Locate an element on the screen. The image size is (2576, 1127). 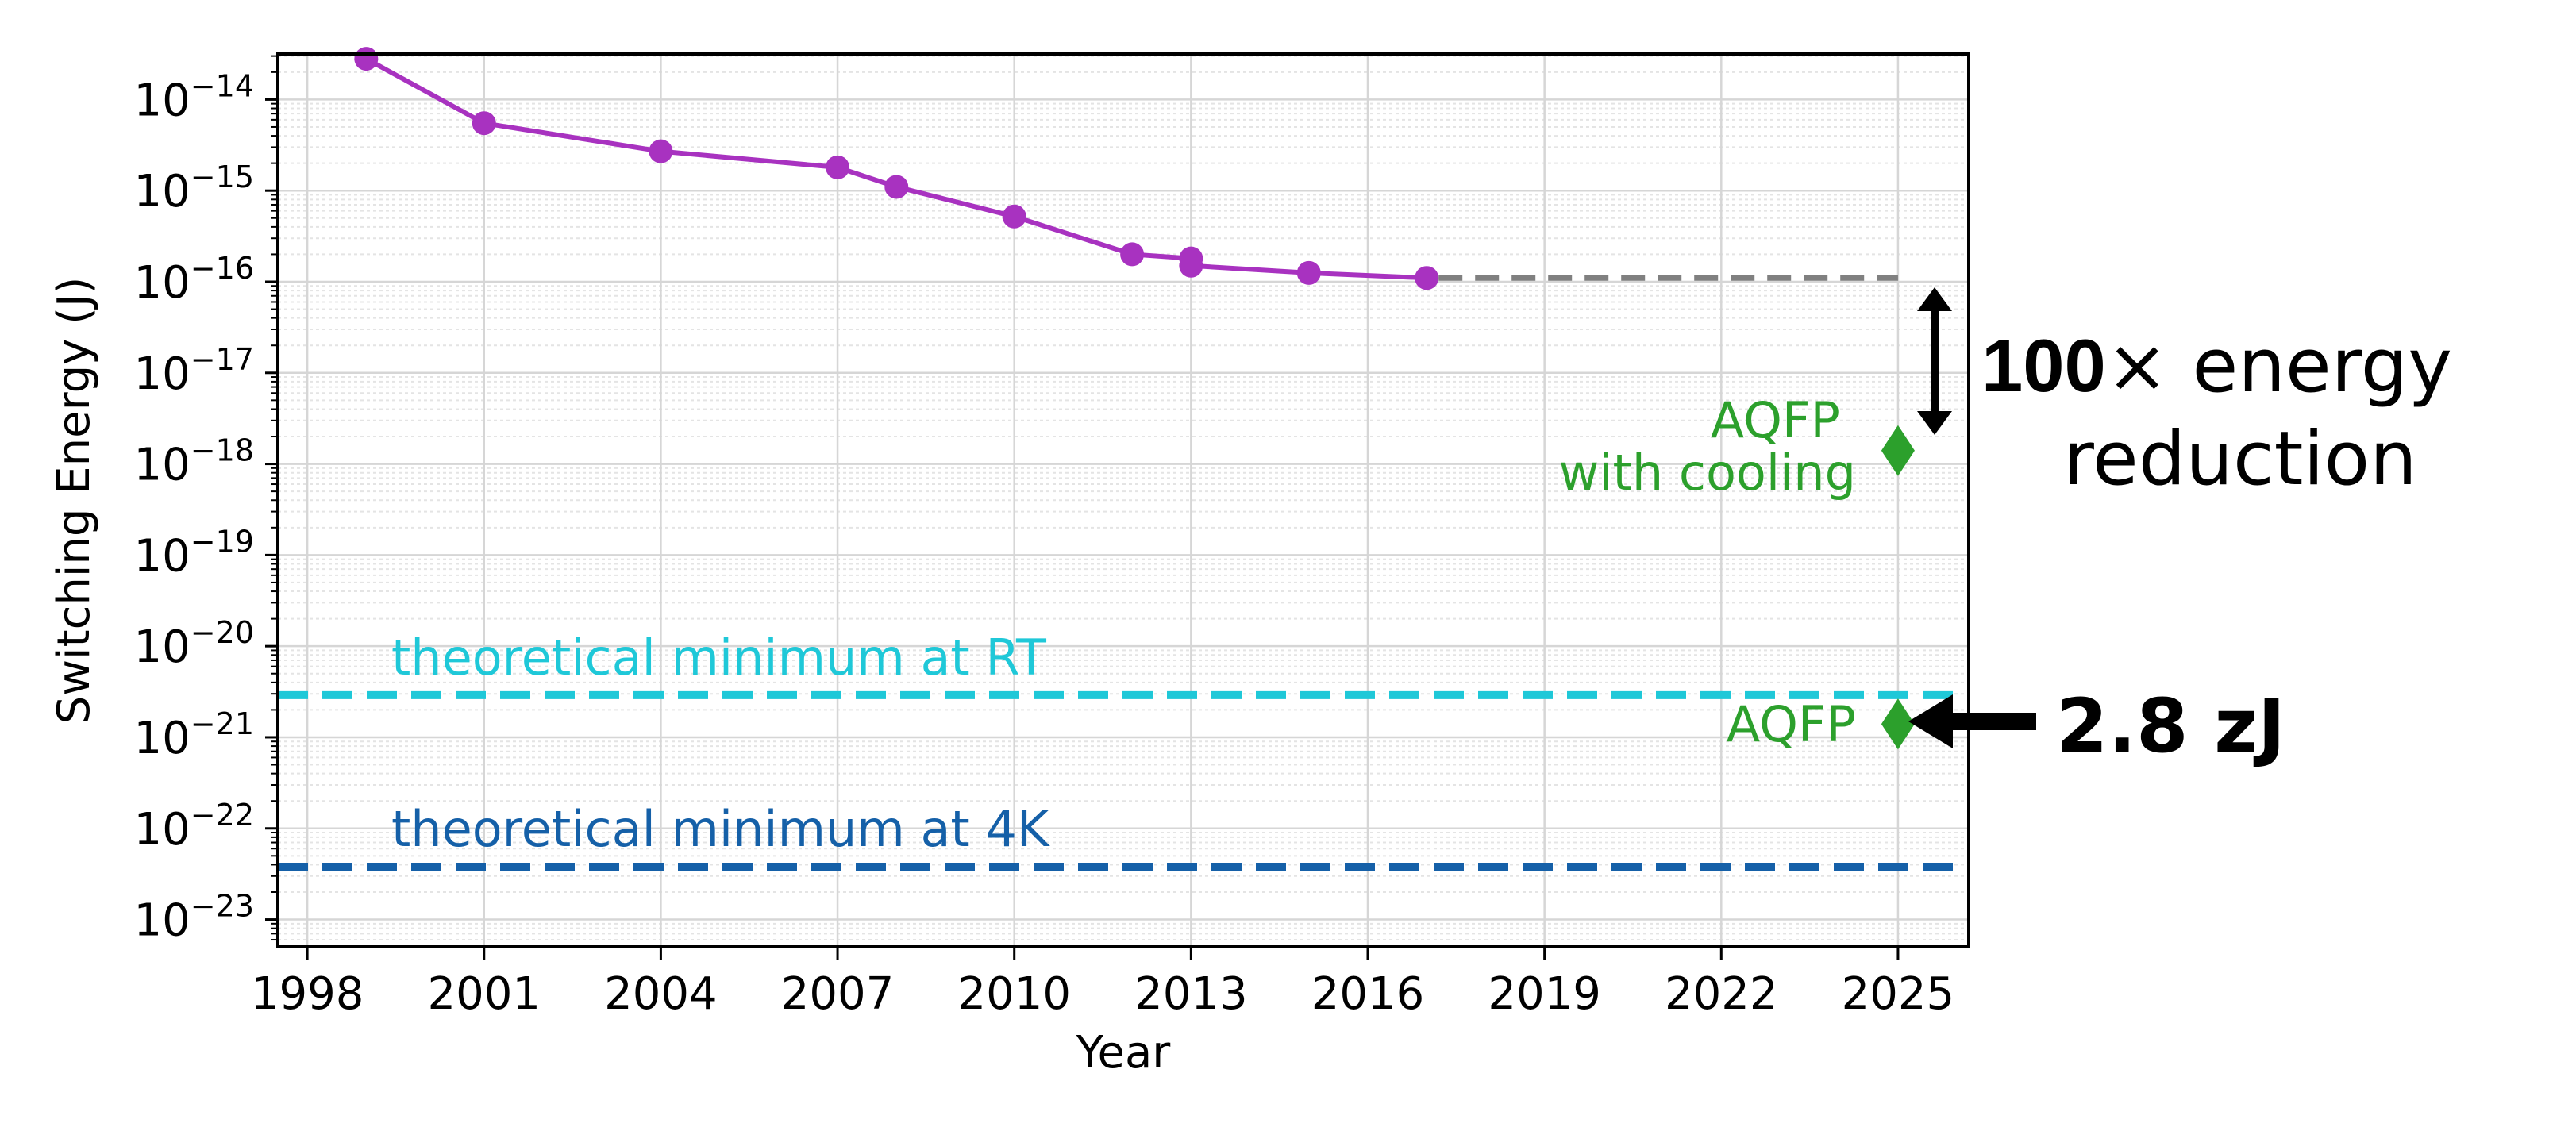
4k-minimum-label: theoretical minimum at 4K is located at coordinates (720, 829).